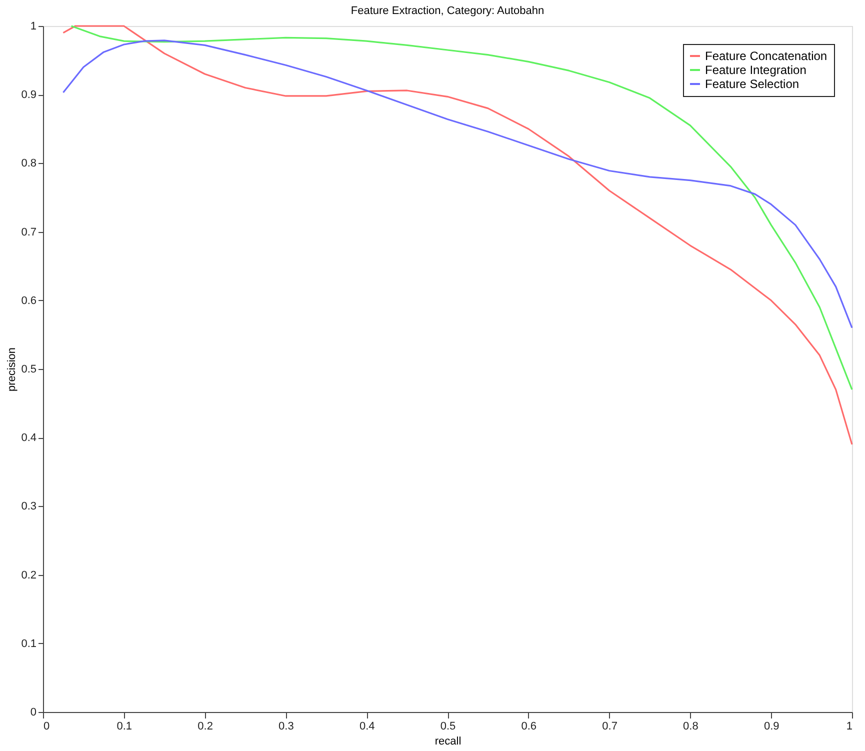 The width and height of the screenshot is (865, 751). What do you see at coordinates (367, 726) in the screenshot?
I see `x-tick-label: 0.4` at bounding box center [367, 726].